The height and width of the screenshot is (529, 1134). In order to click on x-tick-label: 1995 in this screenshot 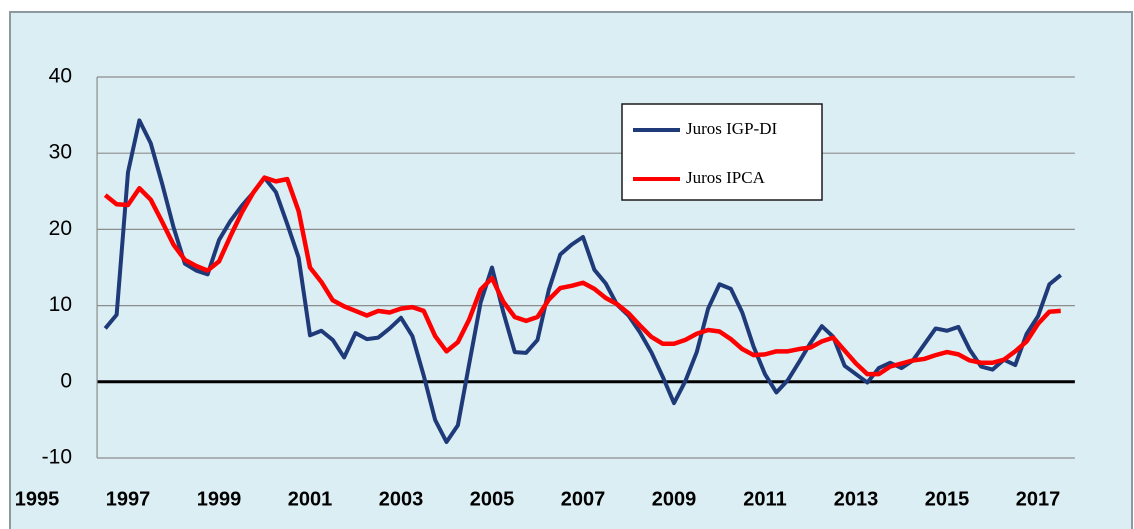, I will do `click(37, 499)`.